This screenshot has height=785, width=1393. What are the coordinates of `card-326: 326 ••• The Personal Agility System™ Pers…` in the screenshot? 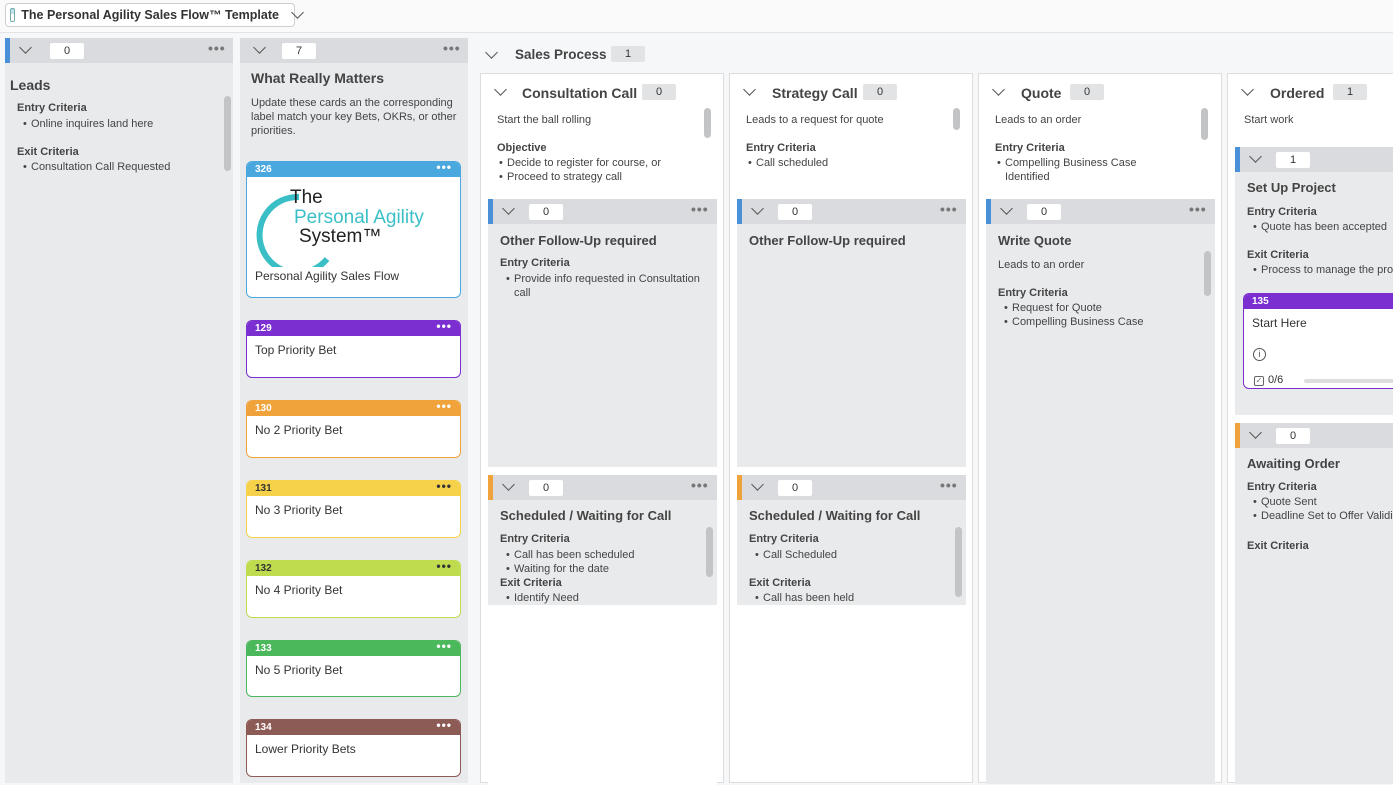 It's located at (353, 229).